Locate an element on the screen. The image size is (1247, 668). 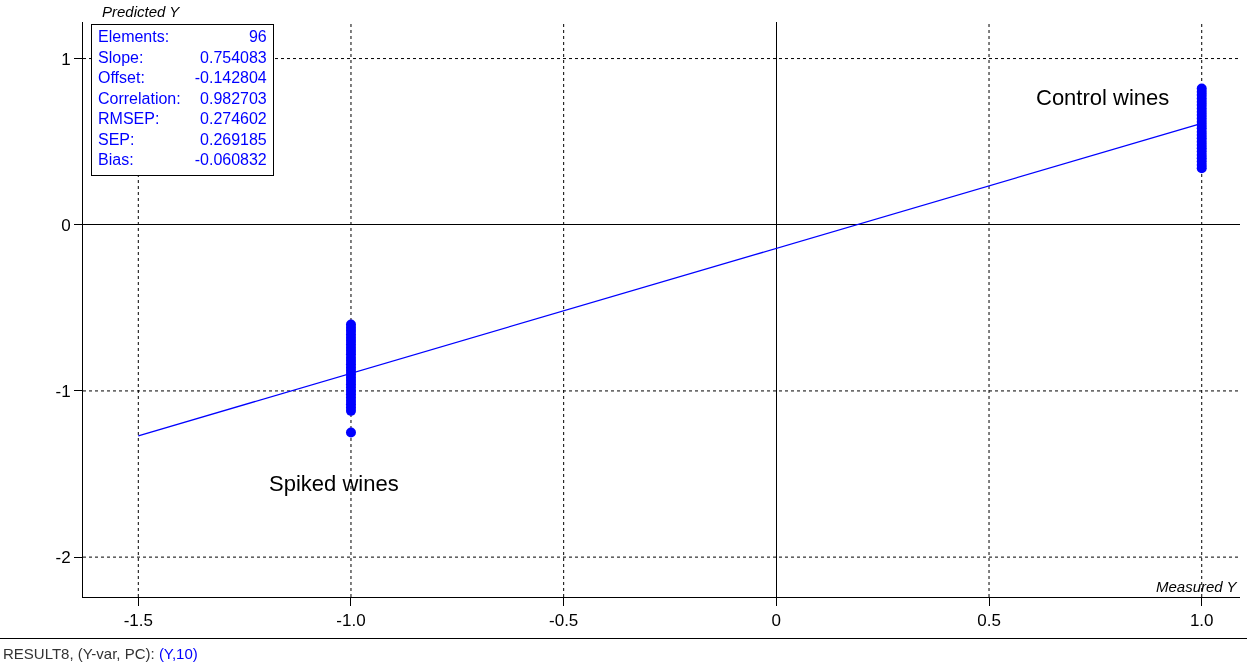
y-tick-label: 0 is located at coordinates (66, 225).